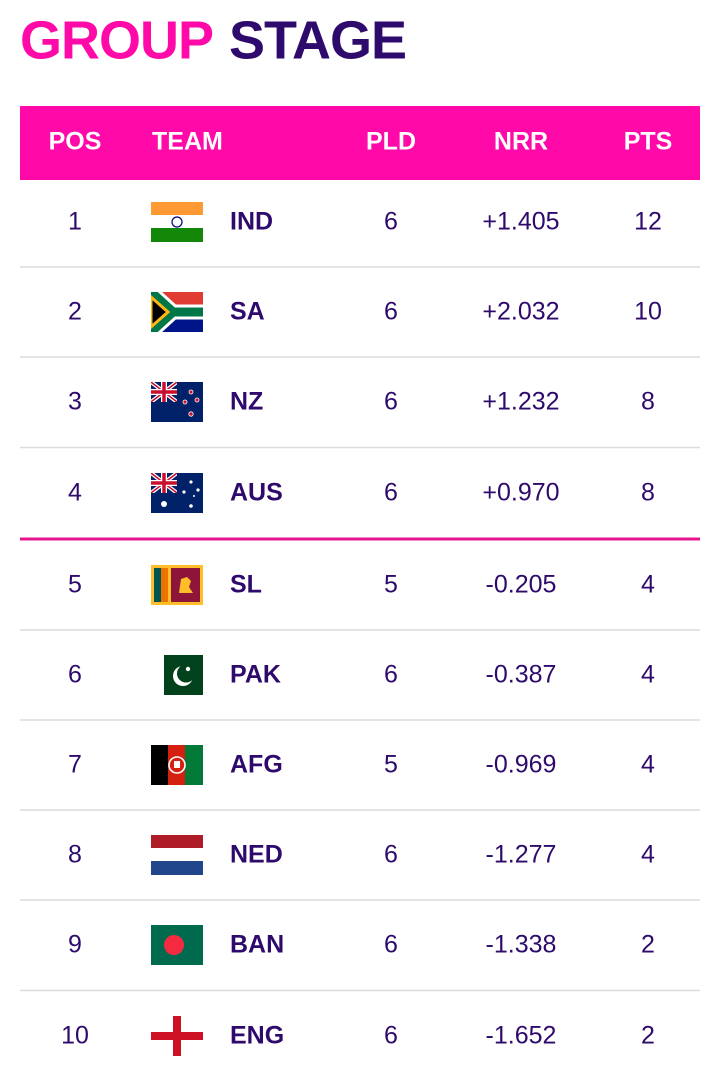  Describe the element at coordinates (521, 765) in the screenshot. I see `cell: -0.969` at that location.